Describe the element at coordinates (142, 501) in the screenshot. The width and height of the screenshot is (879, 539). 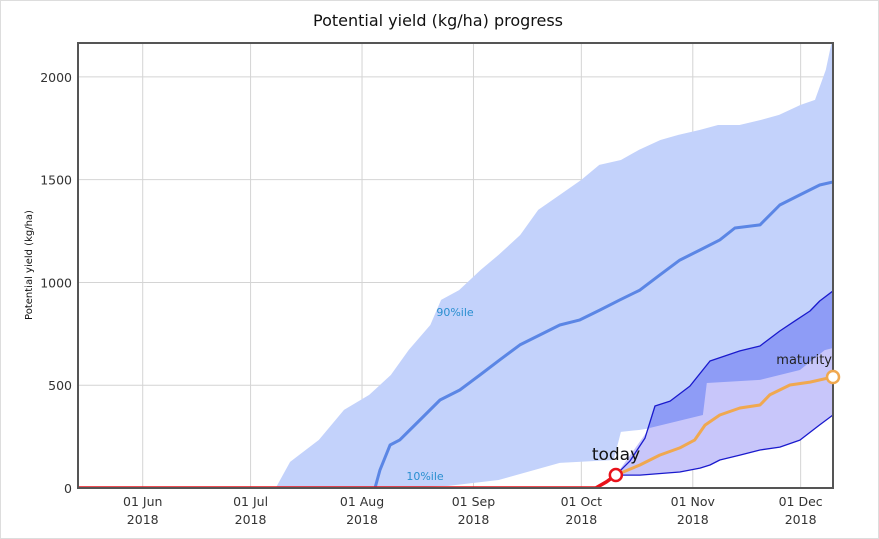
I see `x-tick-label: 01 Jun` at that location.